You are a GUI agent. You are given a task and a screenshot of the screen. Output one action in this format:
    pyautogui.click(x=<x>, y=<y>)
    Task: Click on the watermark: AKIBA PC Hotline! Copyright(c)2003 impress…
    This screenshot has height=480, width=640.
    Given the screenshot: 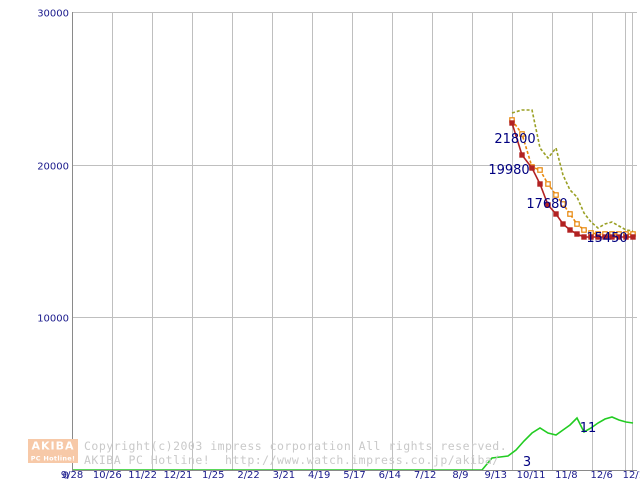 What is the action you would take?
    pyautogui.click(x=267, y=453)
    